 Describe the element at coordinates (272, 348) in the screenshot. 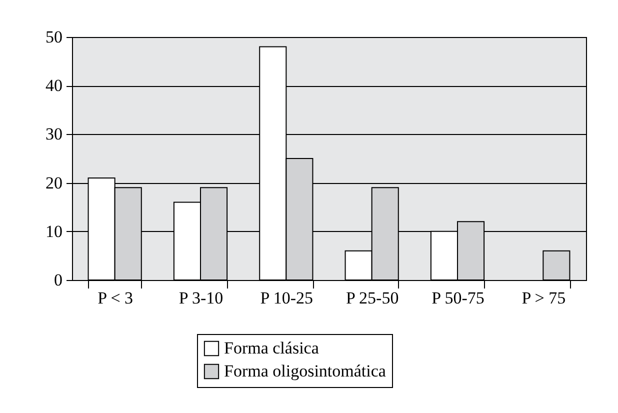

I see `legend-label: Forma clásica` at that location.